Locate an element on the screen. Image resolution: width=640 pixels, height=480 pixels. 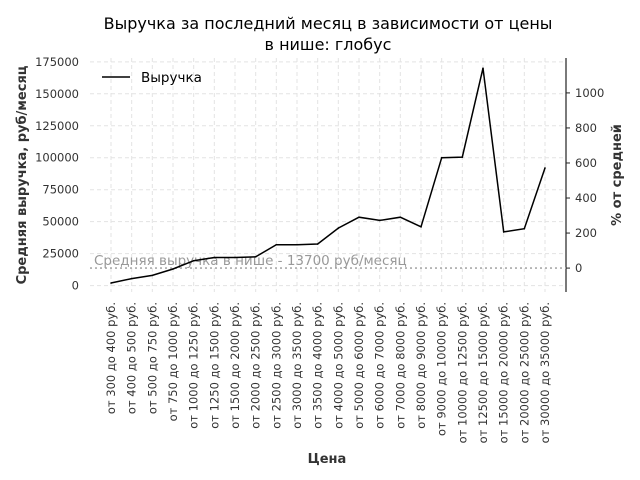
y2-tick-label-2: 400 is located at coordinates (586, 198).